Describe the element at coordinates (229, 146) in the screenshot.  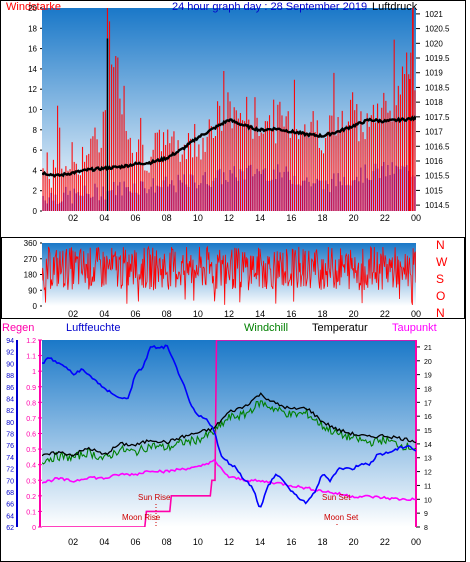
I see `pressure-line` at that location.